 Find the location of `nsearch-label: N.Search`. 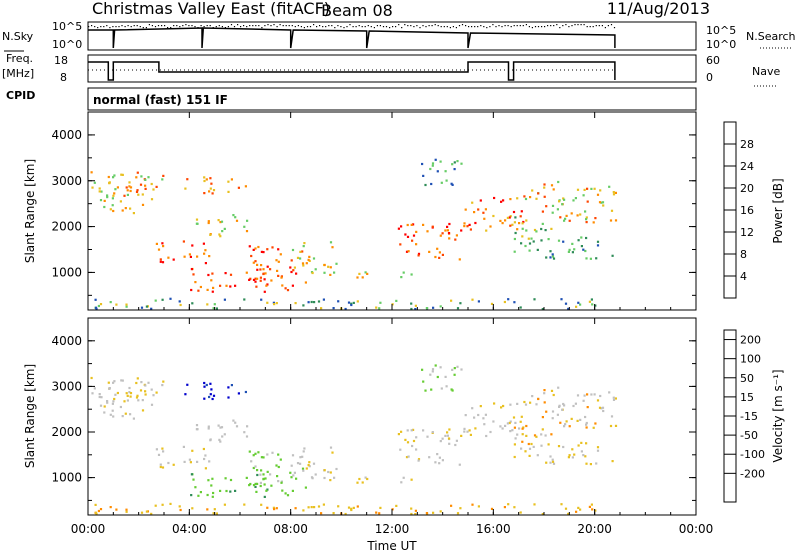

nsearch-label: N.Search is located at coordinates (771, 36).